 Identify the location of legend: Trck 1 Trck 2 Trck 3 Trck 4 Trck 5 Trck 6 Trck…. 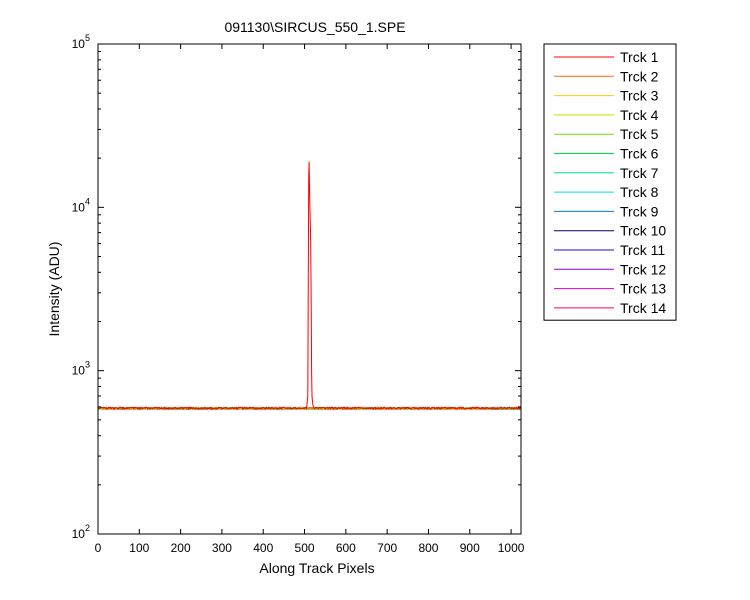
(610, 182).